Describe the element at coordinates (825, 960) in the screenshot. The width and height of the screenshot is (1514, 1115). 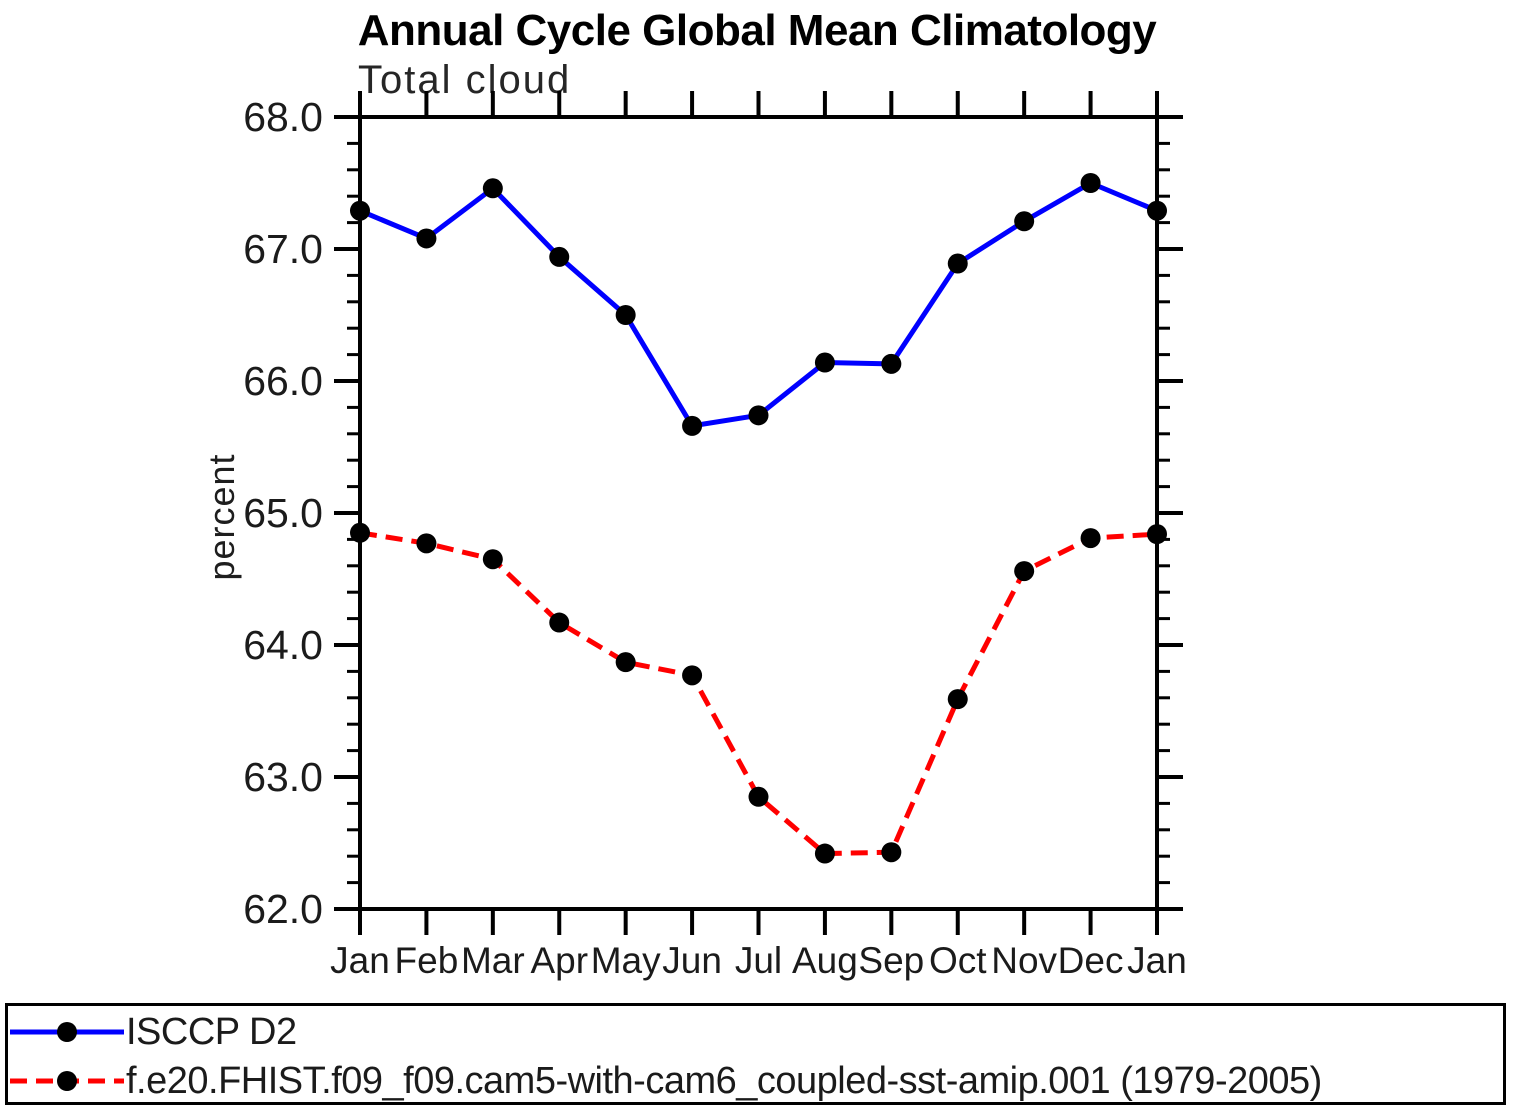
I see `x-tick-label: Aug` at that location.